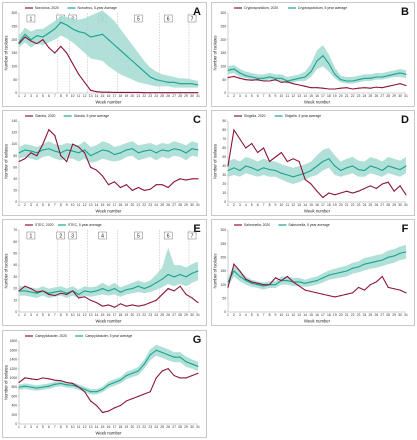 Image resolution: width=417 pixels, height=440 pixels. Describe the element at coordinates (198, 96) in the screenshot. I see `c0-xtick-label-30: 31` at that location.